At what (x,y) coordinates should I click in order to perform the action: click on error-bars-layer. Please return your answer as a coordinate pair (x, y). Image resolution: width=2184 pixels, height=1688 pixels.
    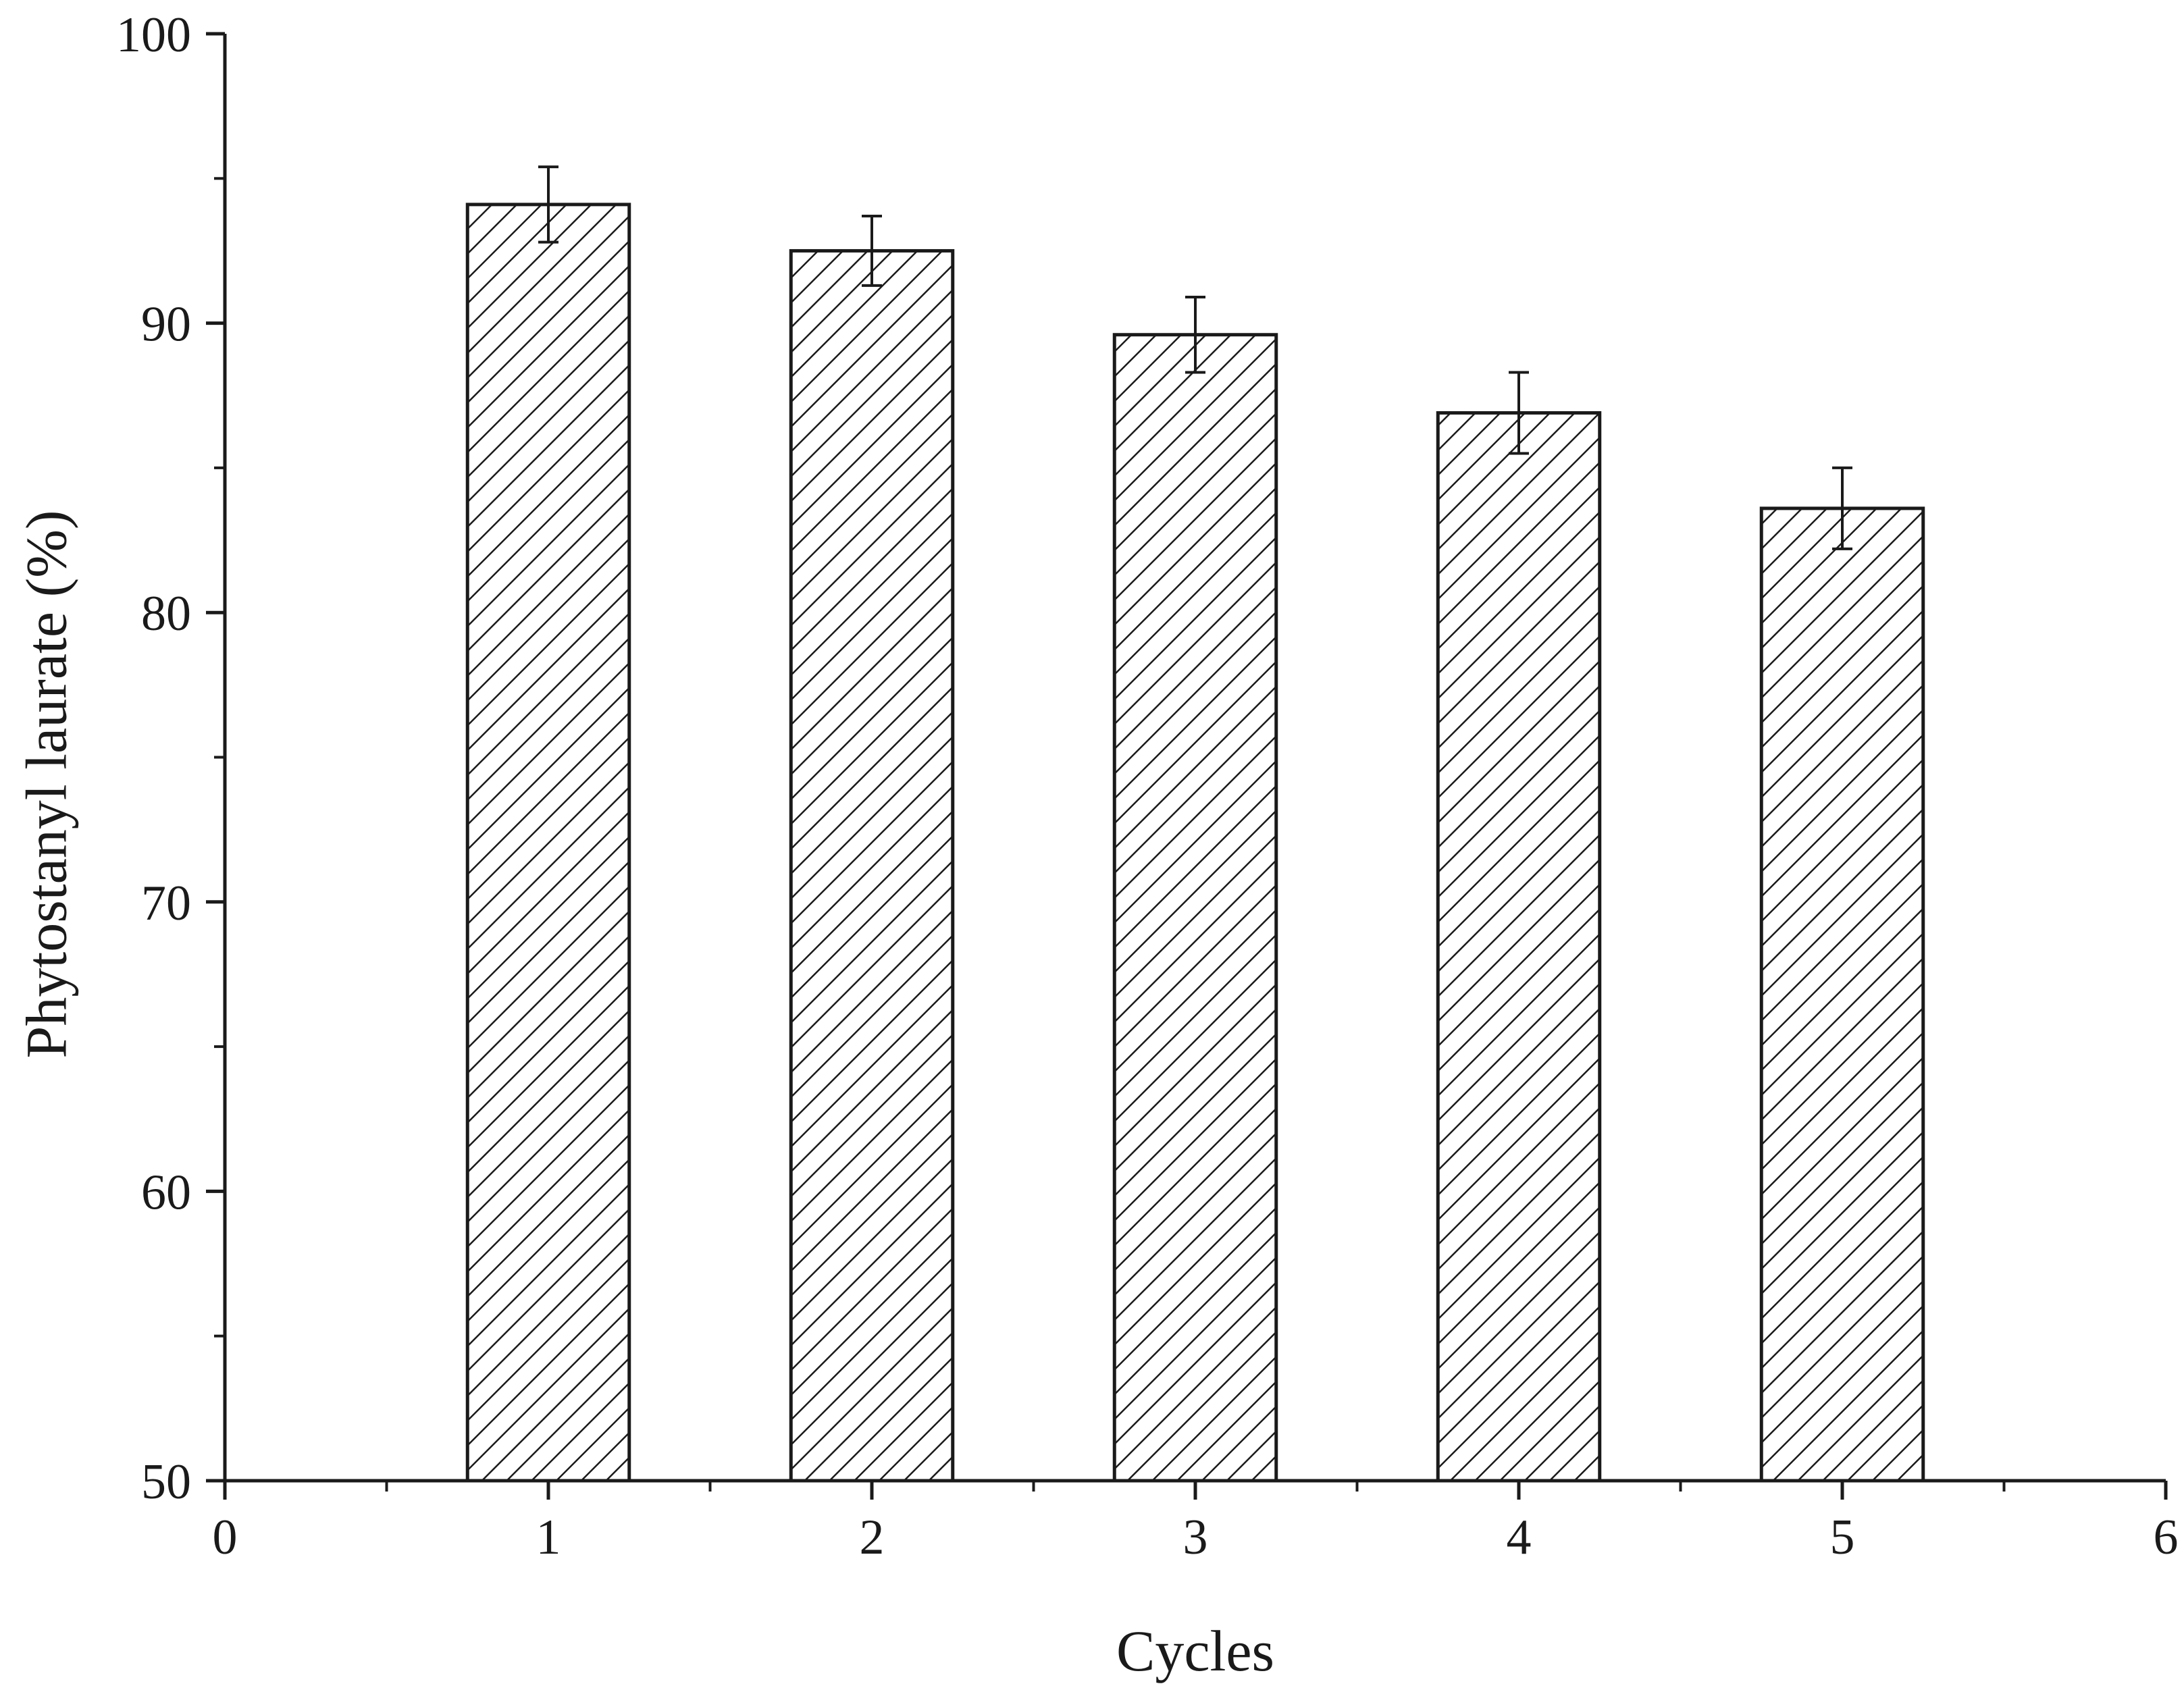
    Looking at the image, I should click on (1195, 358).